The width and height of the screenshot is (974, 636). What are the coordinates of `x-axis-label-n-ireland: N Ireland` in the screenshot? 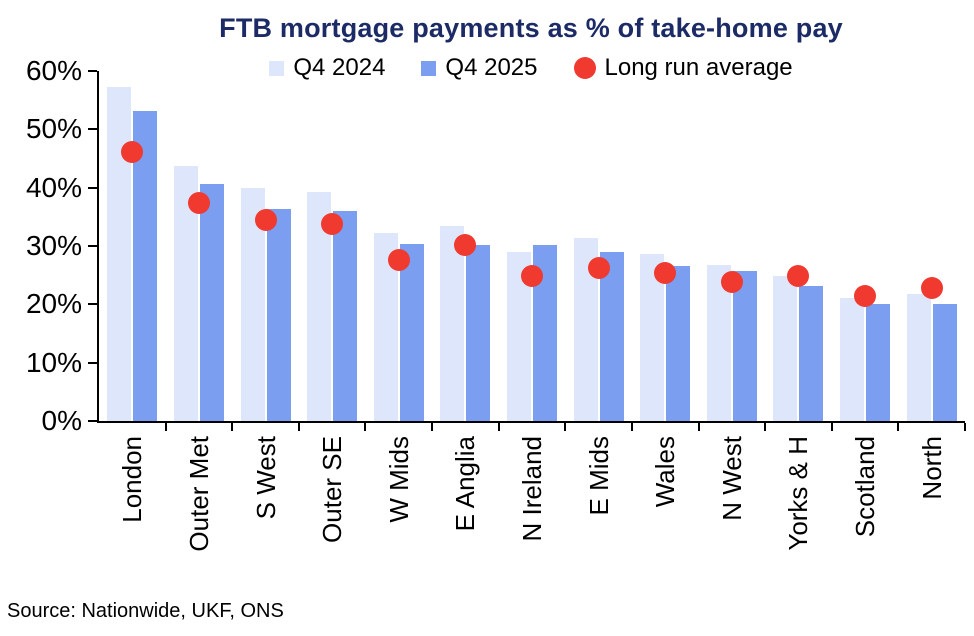 It's located at (532, 489).